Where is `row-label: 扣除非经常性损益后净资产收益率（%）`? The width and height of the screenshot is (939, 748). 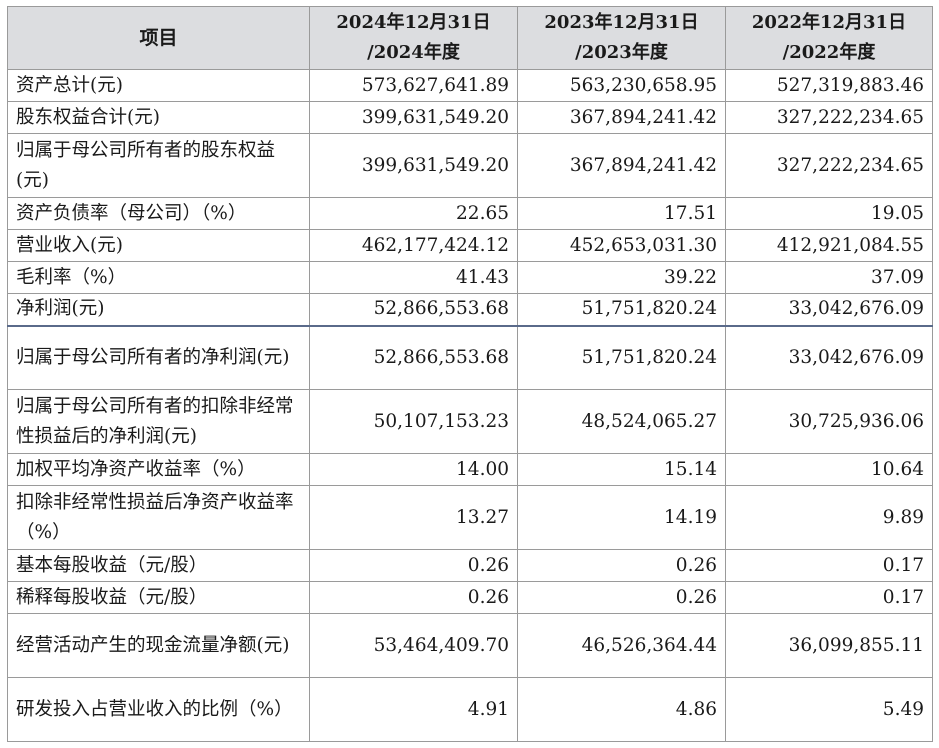
row-label: 扣除非经常性损益后净资产收益率（%） is located at coordinates (158, 517).